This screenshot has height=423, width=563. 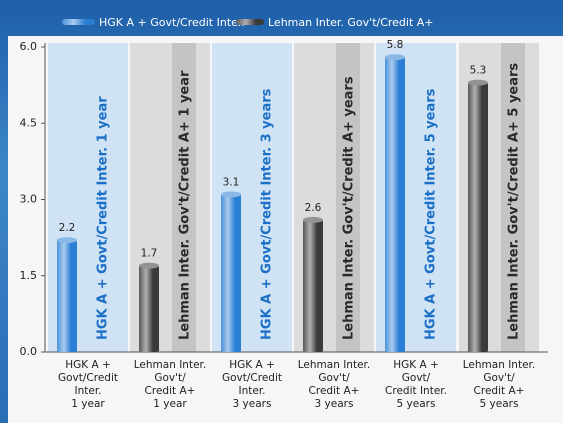 I want to click on x-tick-label: HGK A + Govt/Credit Inter. 1 year, so click(x=87, y=384).